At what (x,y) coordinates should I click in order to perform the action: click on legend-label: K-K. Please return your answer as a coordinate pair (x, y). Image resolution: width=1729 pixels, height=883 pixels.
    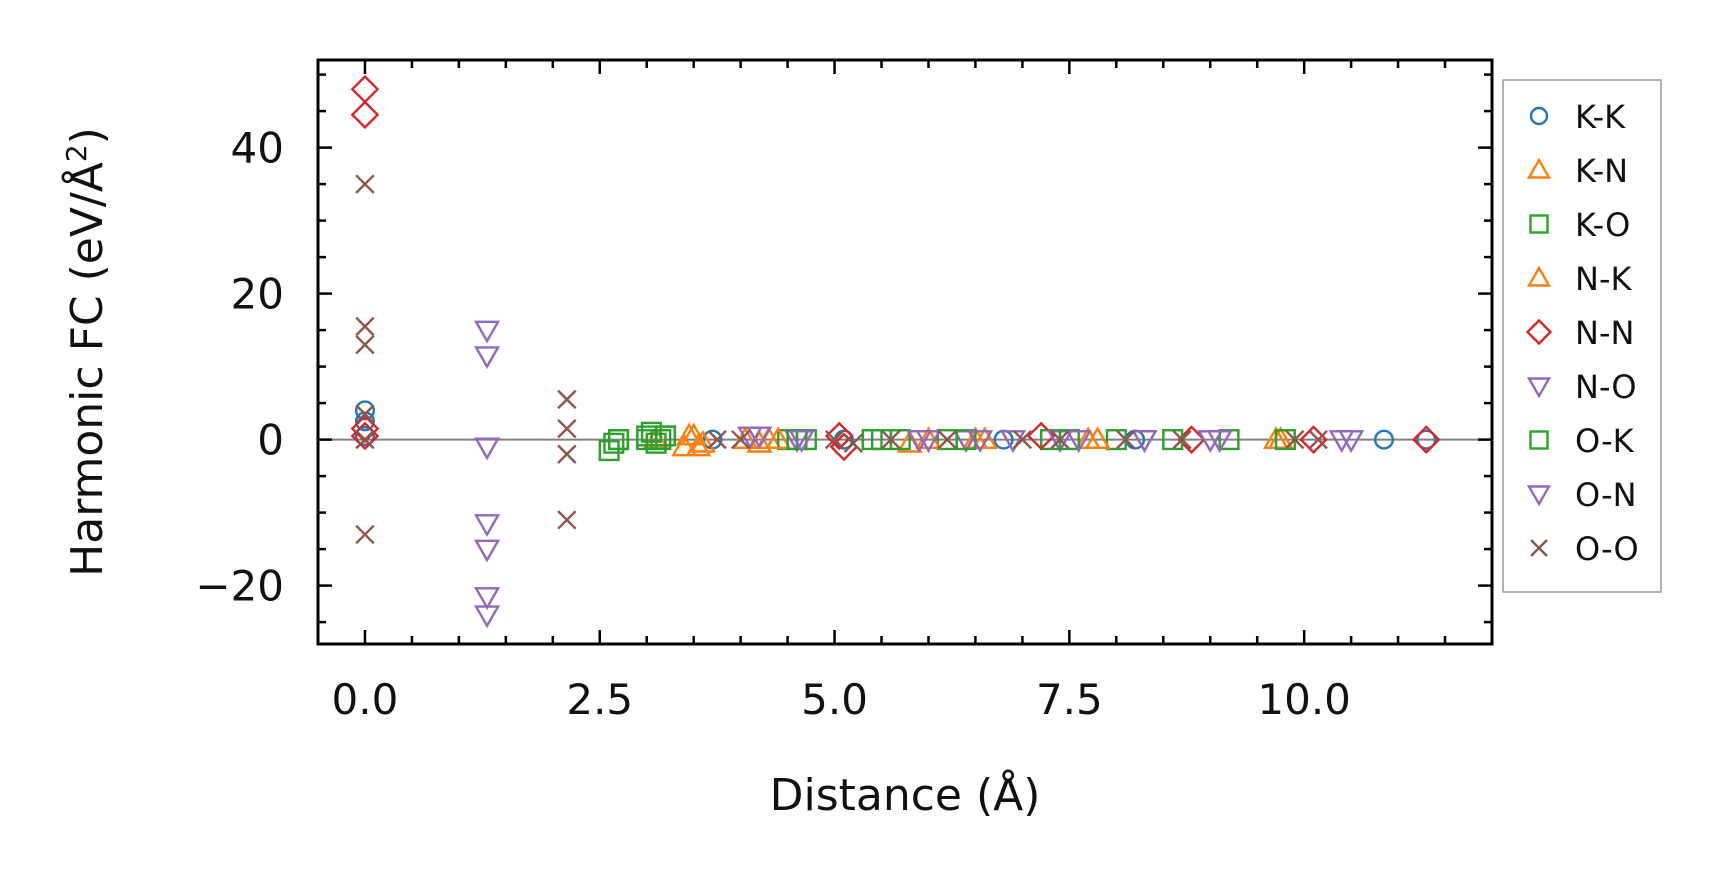
    Looking at the image, I should click on (1600, 117).